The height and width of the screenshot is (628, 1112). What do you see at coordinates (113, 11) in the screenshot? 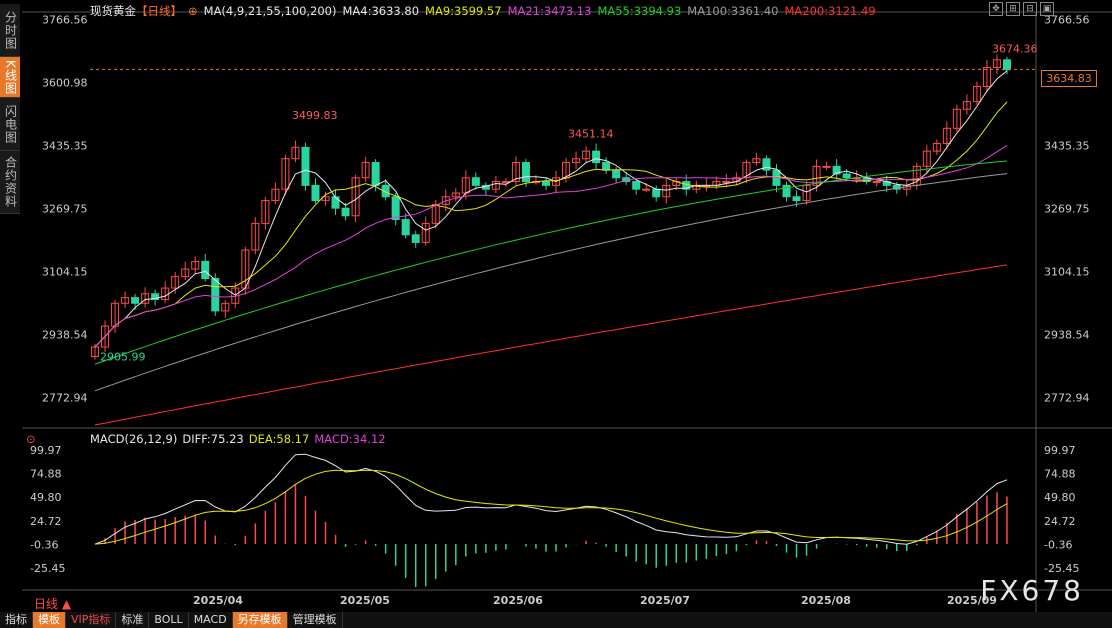
I see `chart-title: 现货黄金` at bounding box center [113, 11].